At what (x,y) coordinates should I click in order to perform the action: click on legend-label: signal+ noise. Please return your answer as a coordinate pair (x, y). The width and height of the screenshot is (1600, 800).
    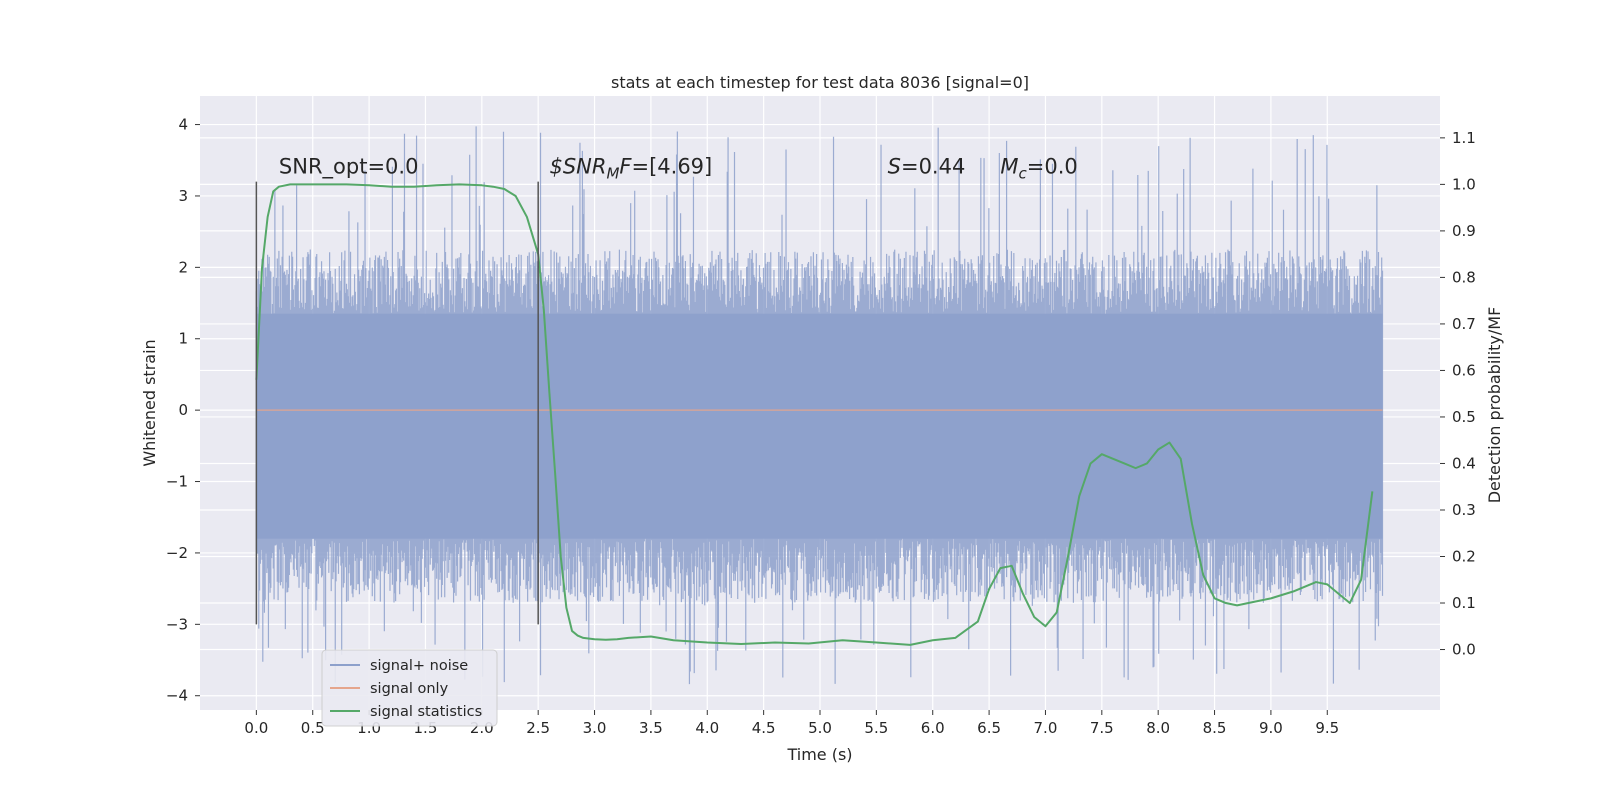
    Looking at the image, I should click on (419, 666).